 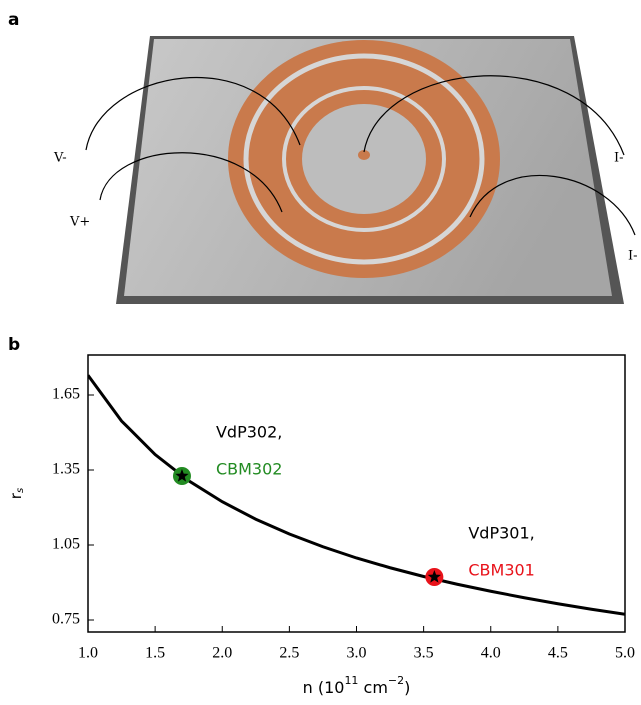 I want to click on x-label-part: 11, so click(x=351, y=680).